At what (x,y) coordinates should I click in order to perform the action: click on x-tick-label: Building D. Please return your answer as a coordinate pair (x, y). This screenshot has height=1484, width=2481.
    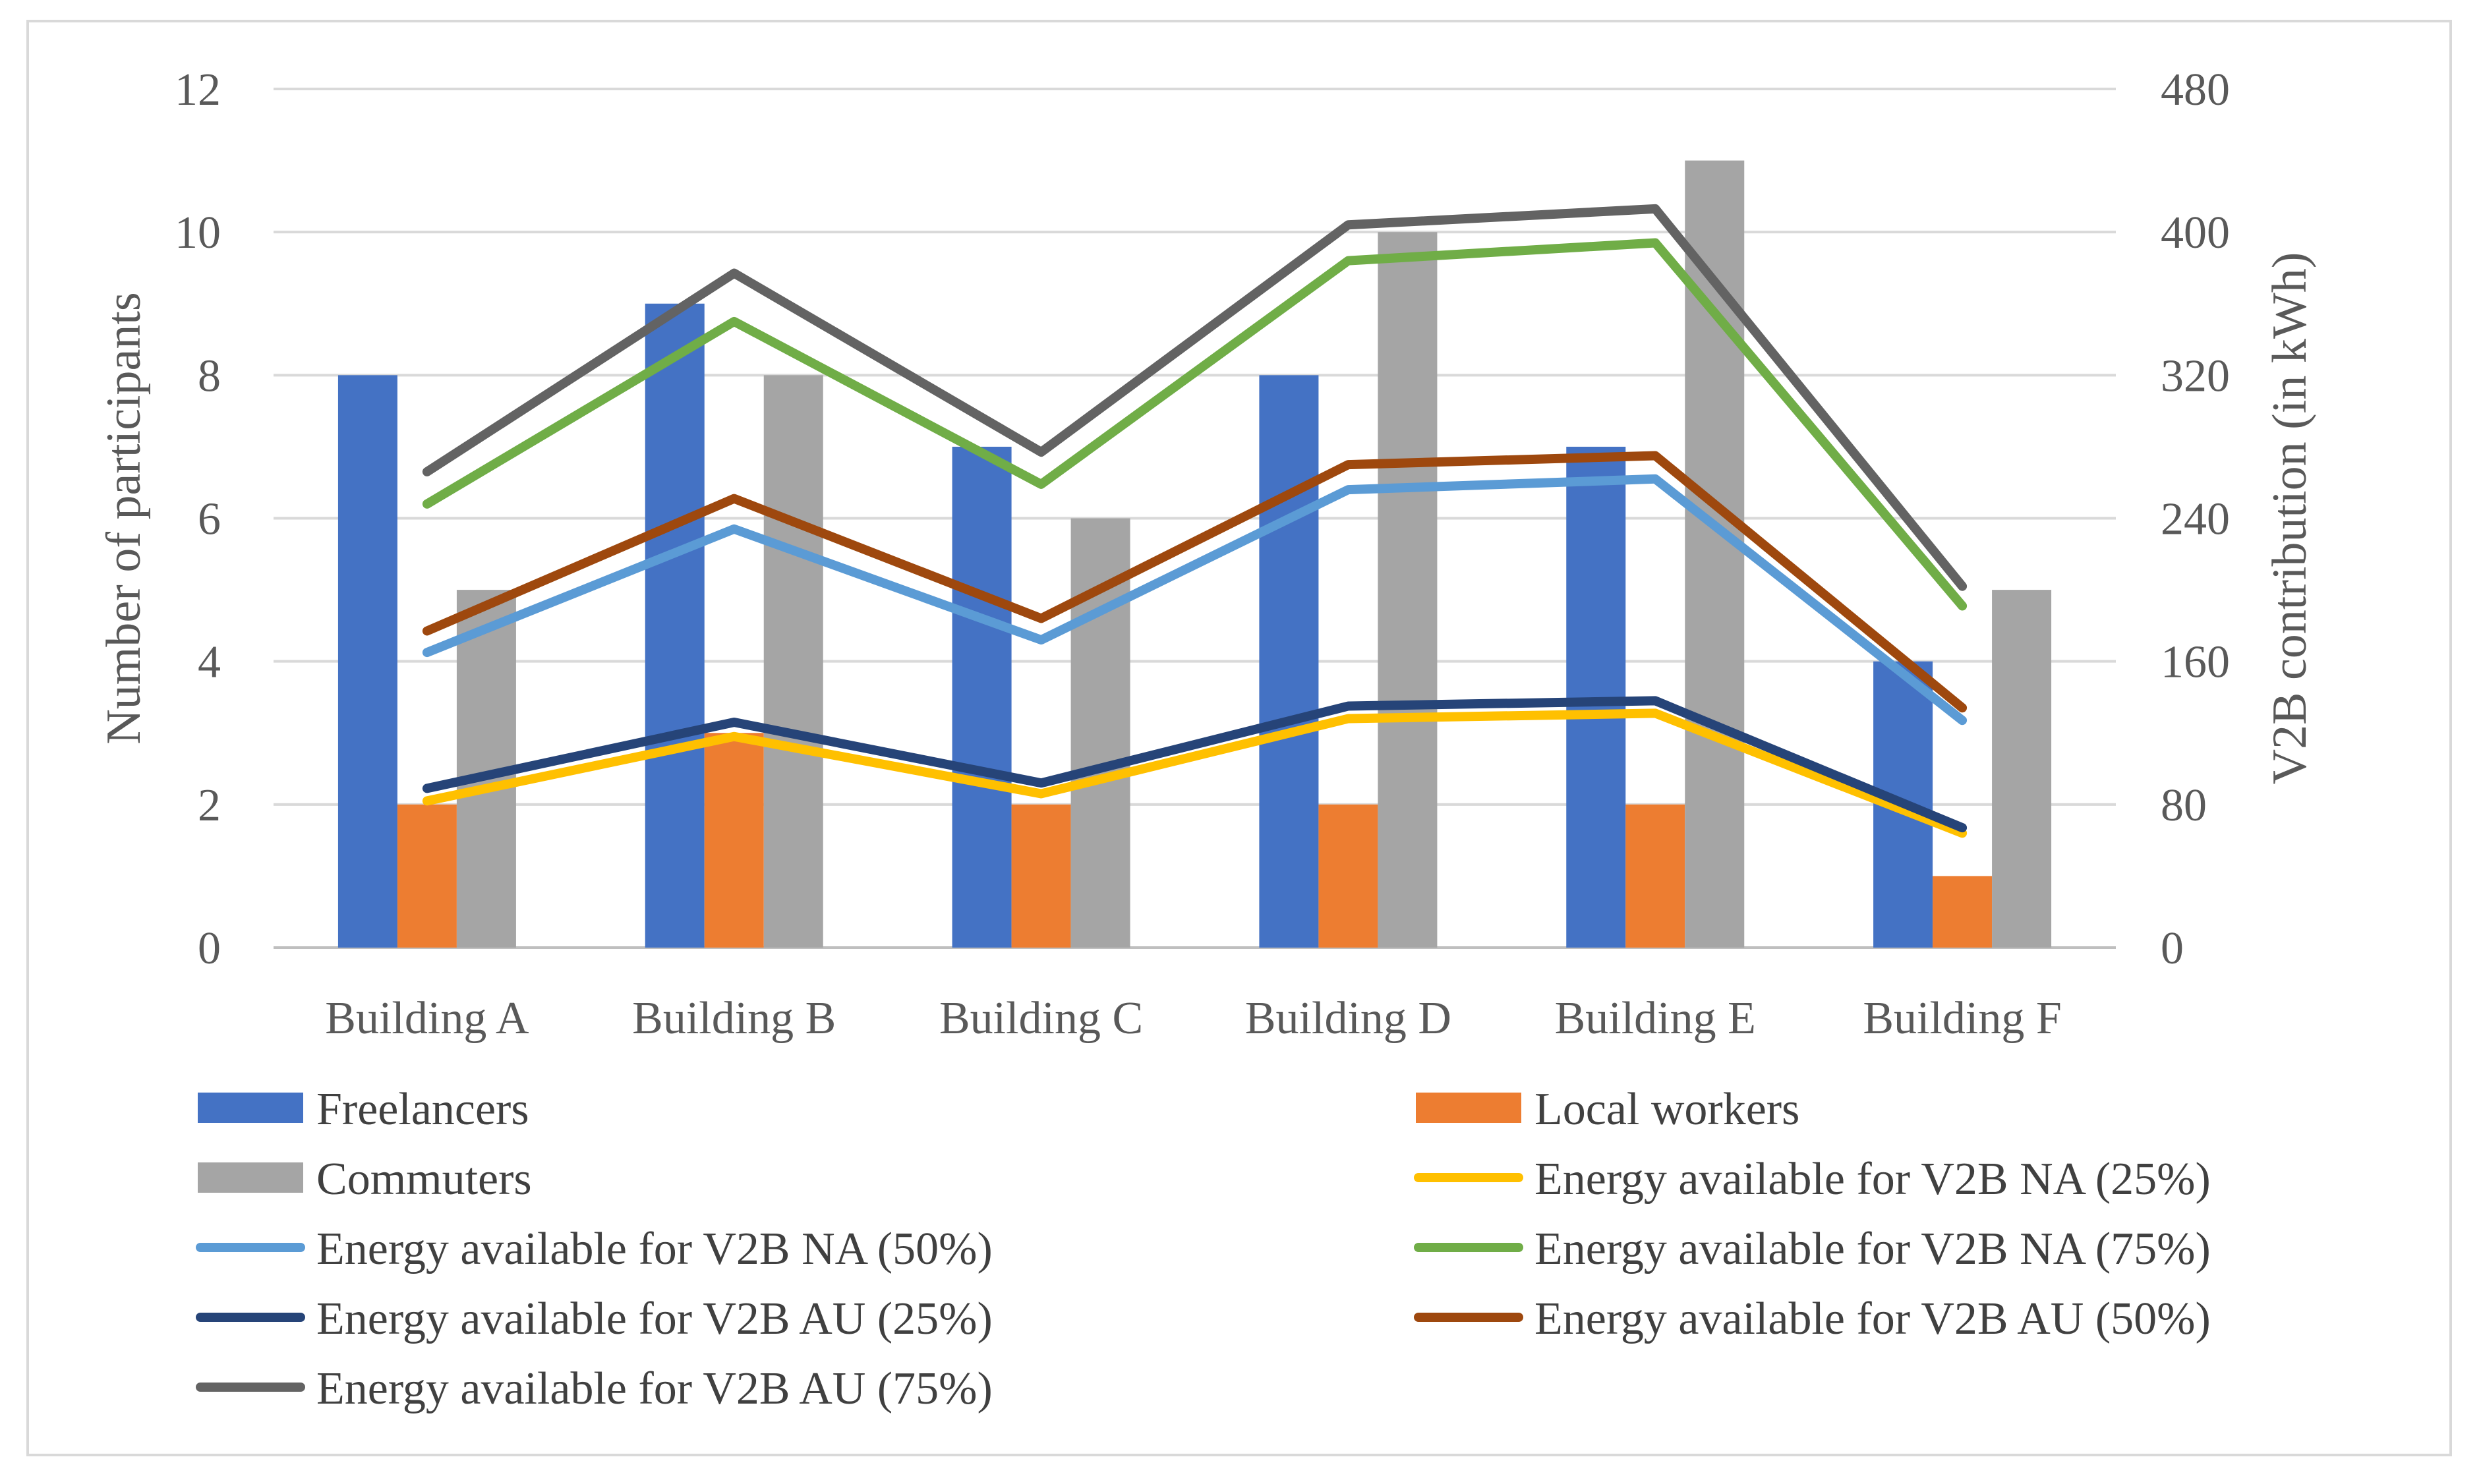
    Looking at the image, I should click on (1348, 1018).